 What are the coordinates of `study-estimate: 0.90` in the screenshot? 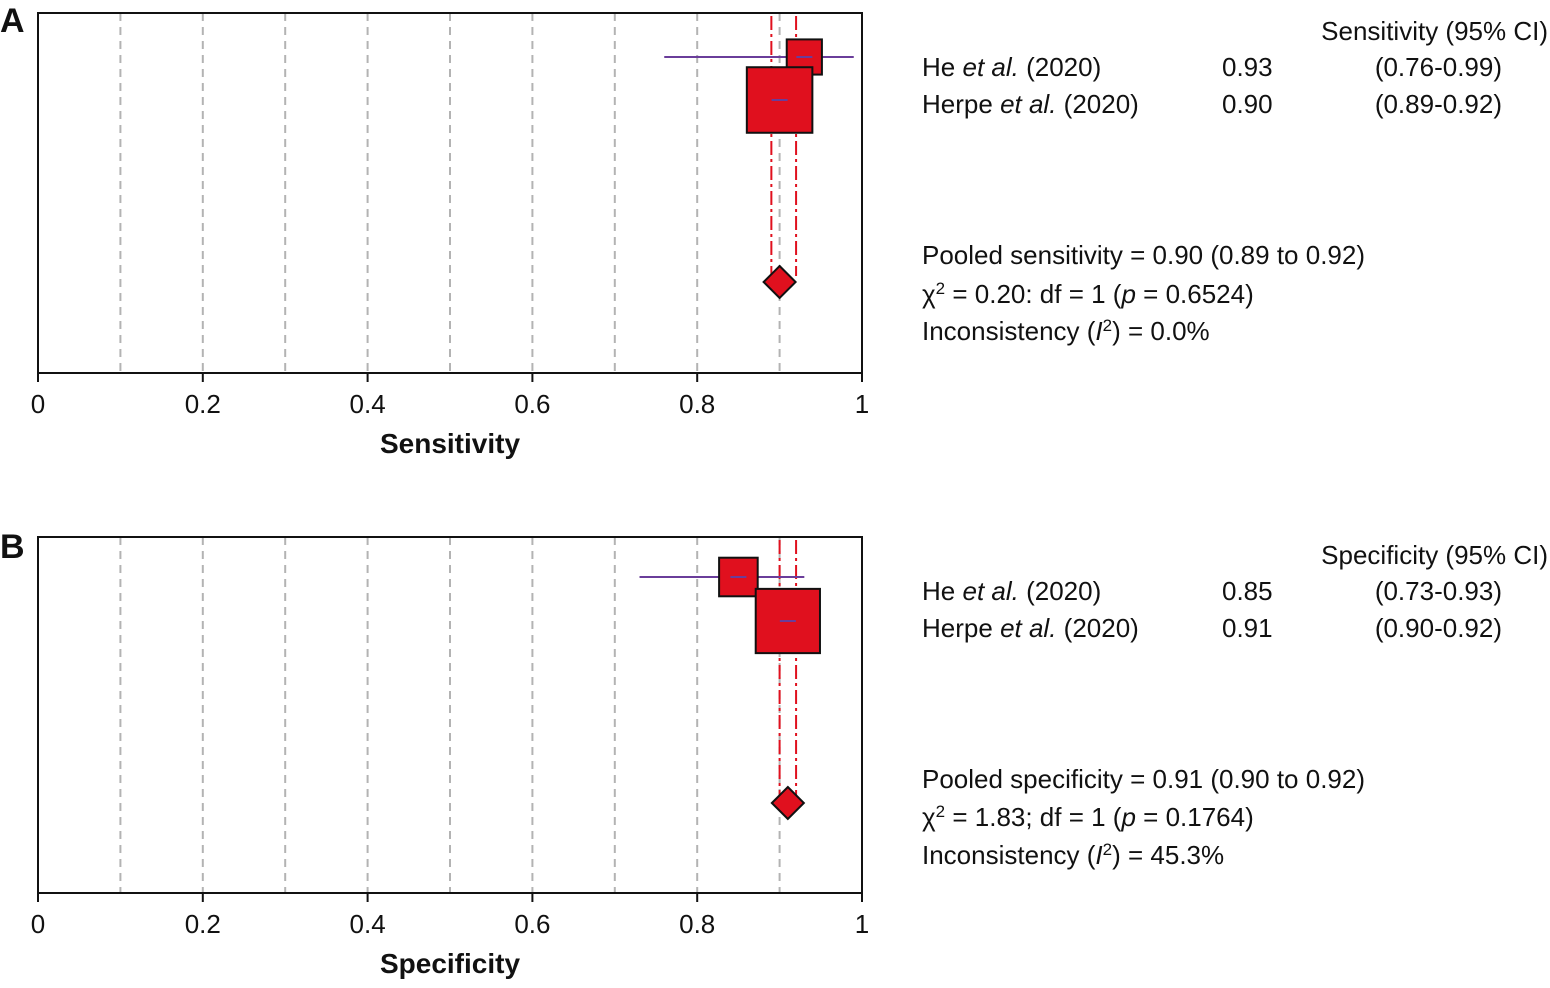 It's located at (1247, 104).